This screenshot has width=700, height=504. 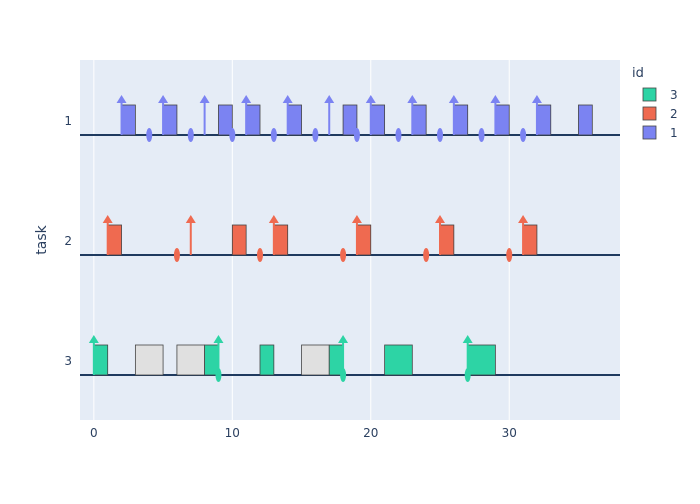 I want to click on x-tick-label: 10, so click(x=232, y=433).